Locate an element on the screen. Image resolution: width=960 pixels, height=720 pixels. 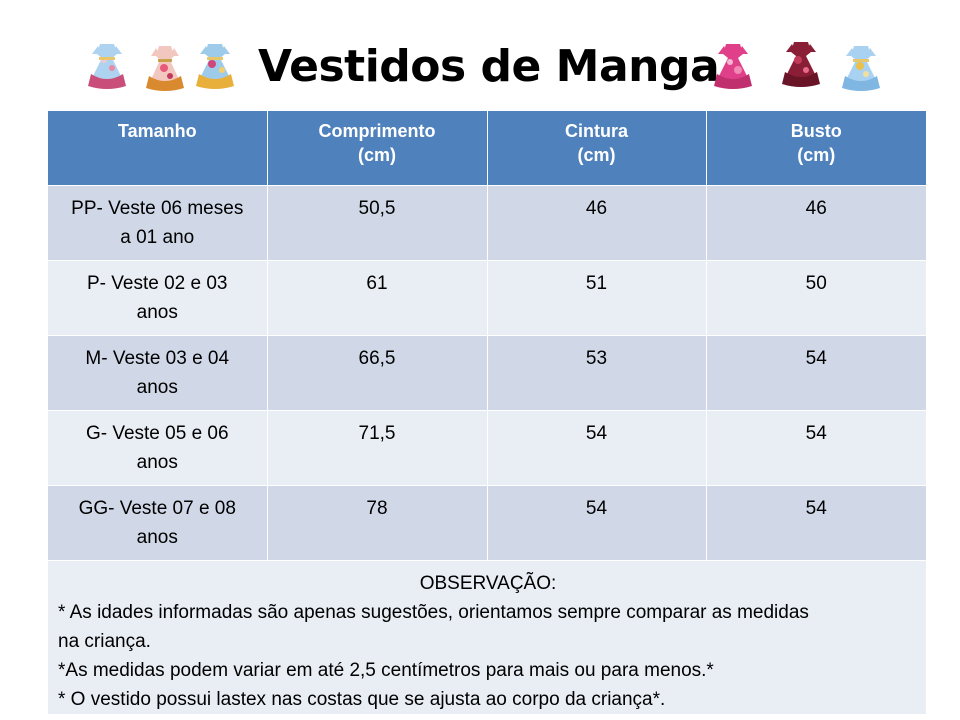
table-row: PP- Veste 06 meses a 01 ano 50,5 46 46 is located at coordinates (487, 222).